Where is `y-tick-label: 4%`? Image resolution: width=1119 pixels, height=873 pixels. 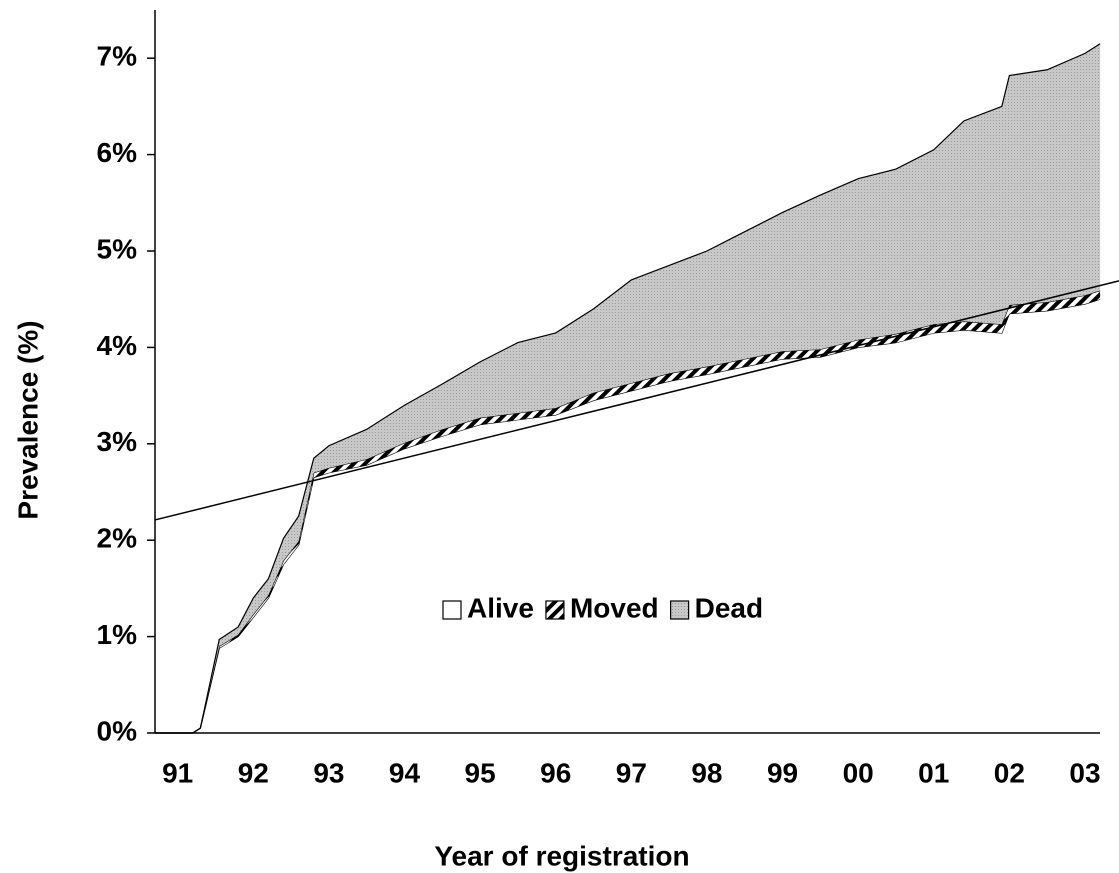 y-tick-label: 4% is located at coordinates (117, 345).